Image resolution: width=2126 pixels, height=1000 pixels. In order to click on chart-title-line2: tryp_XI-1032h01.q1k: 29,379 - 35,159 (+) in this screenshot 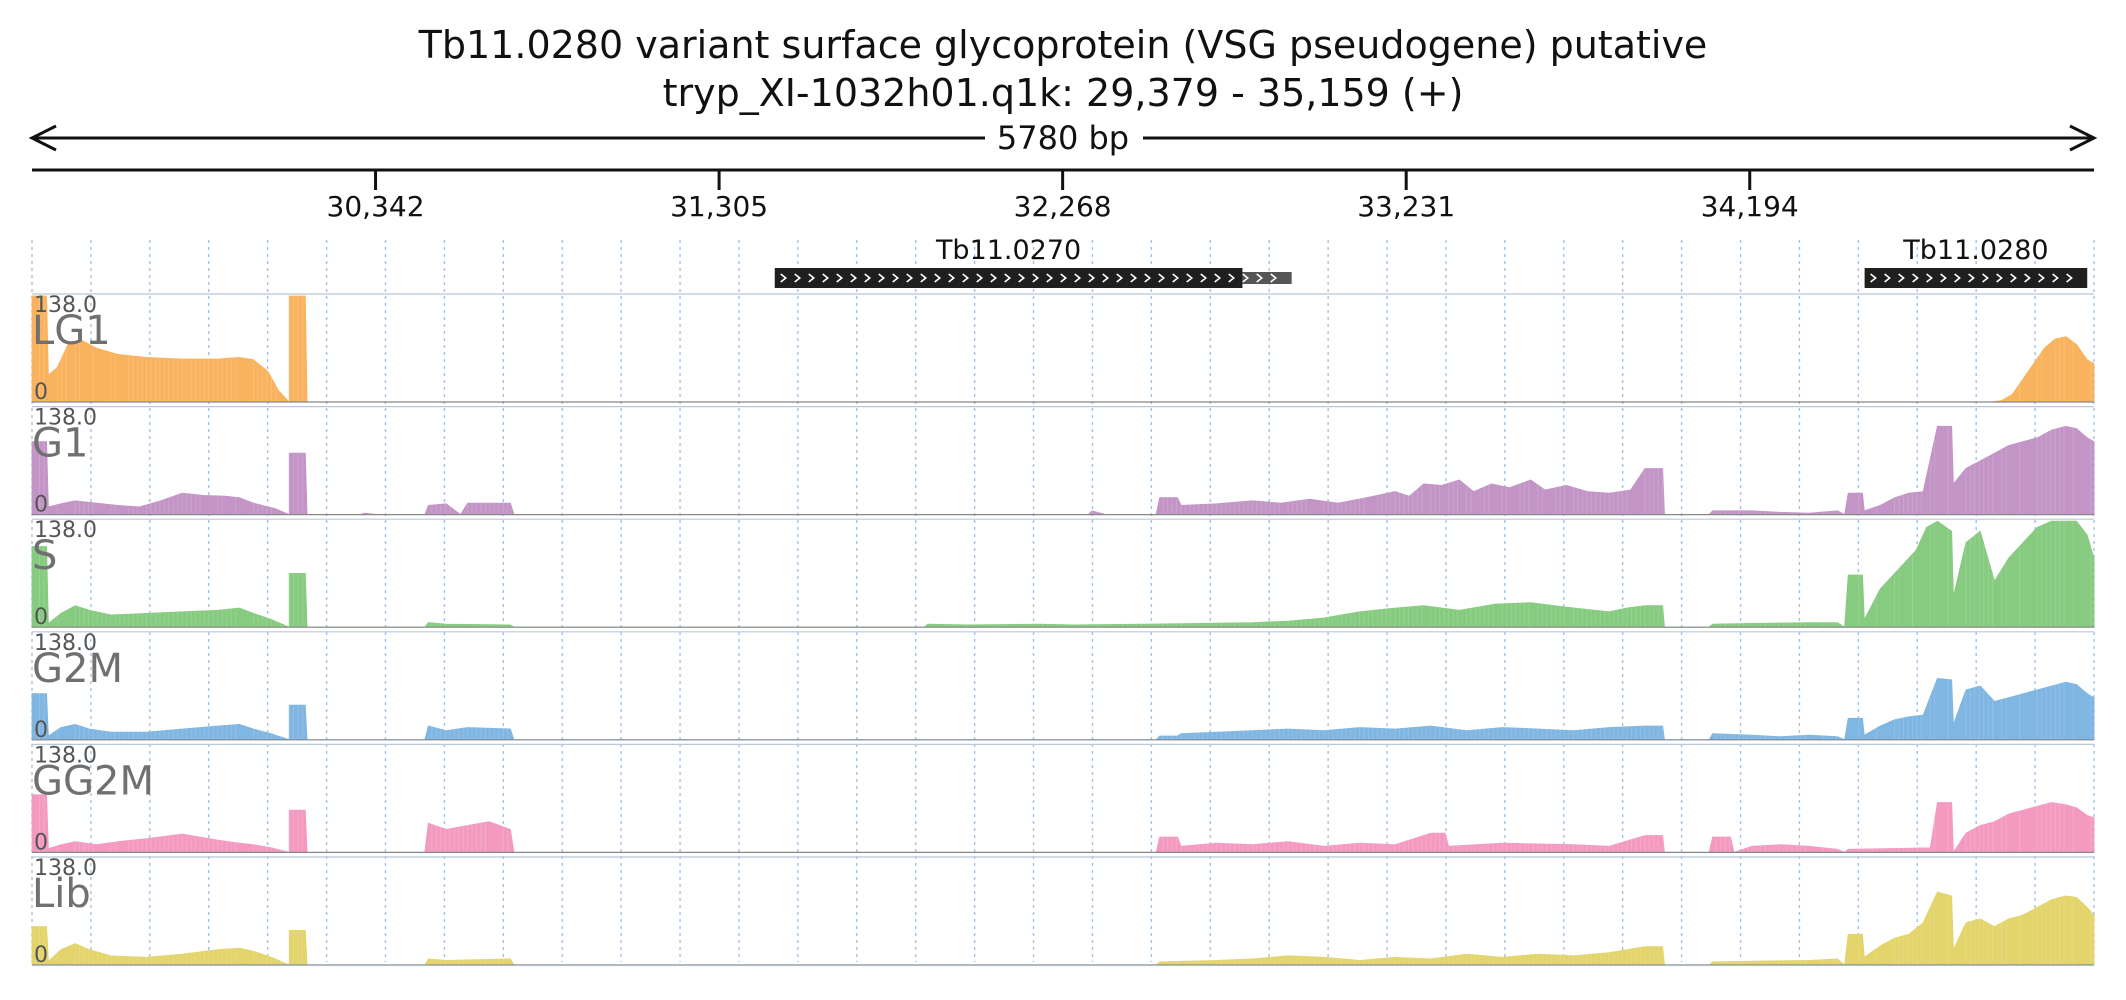, I will do `click(1063, 93)`.